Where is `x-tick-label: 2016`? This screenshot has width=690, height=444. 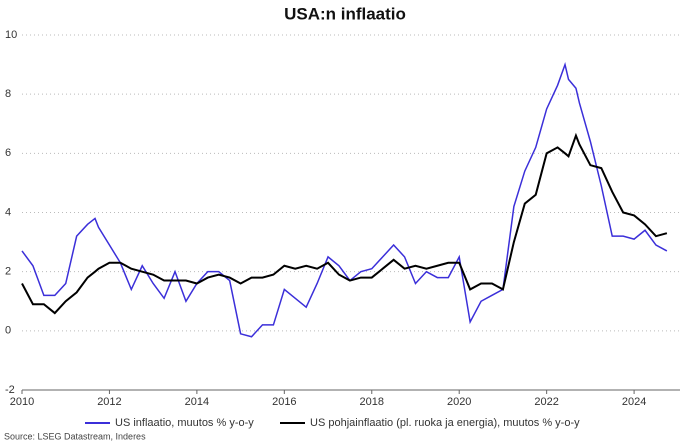
x-tick-label: 2016 is located at coordinates (284, 402).